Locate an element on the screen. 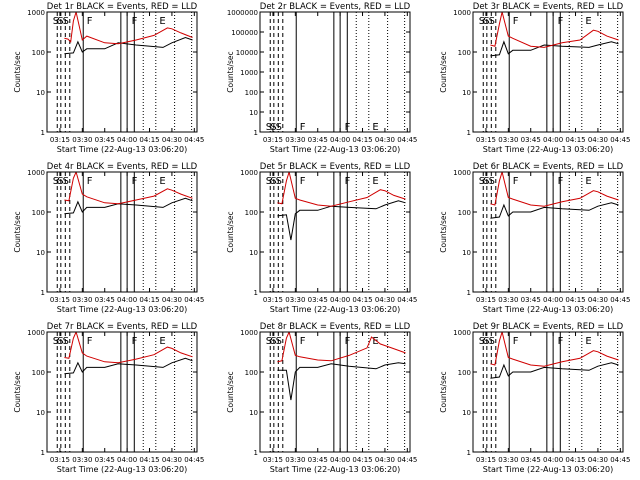 The height and width of the screenshot is (480, 640). panel-title: Det 5r BLACK = Events, RED = LLD is located at coordinates (335, 167).